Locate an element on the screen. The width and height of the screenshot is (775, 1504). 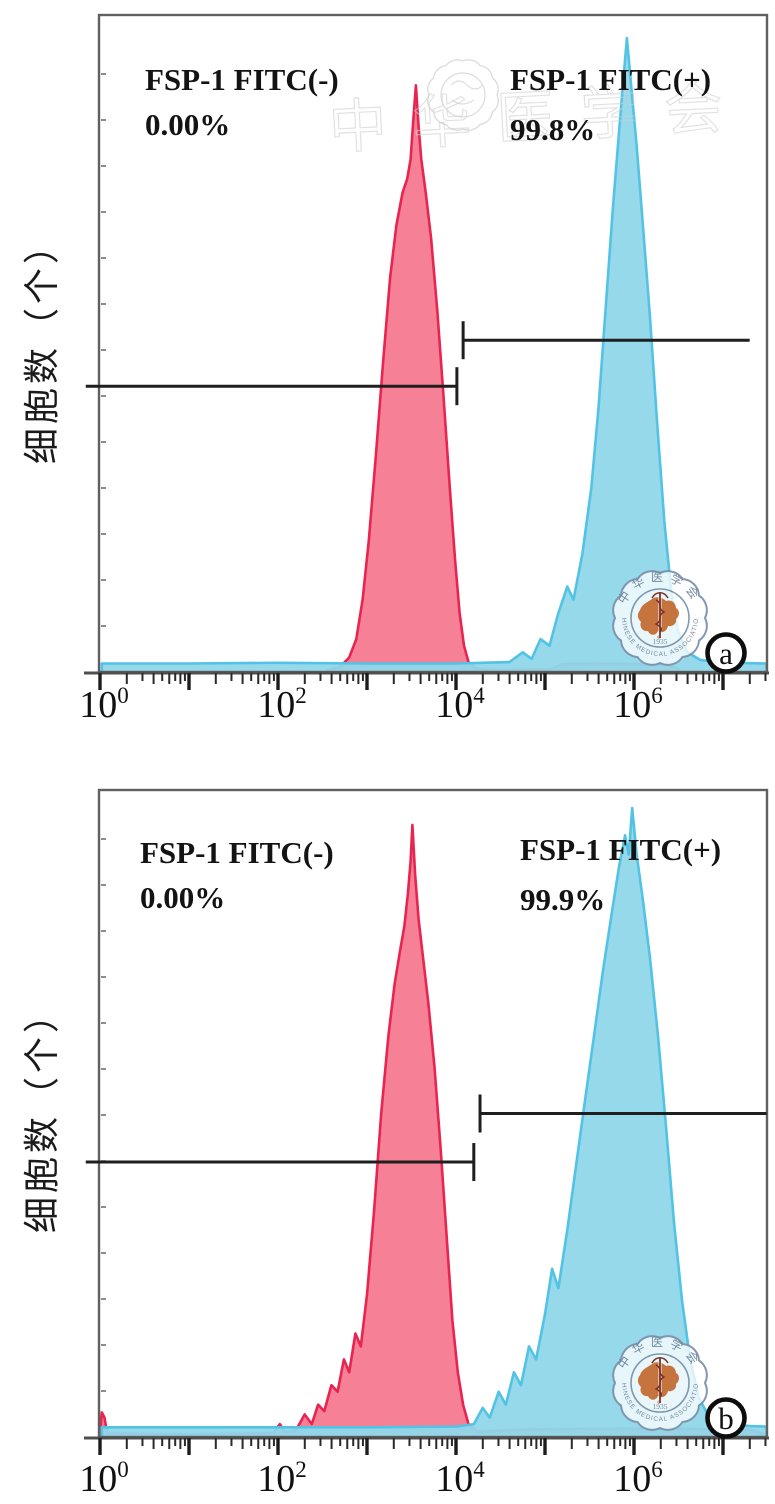
neg-population-value-a: 0.00% is located at coordinates (187, 124).